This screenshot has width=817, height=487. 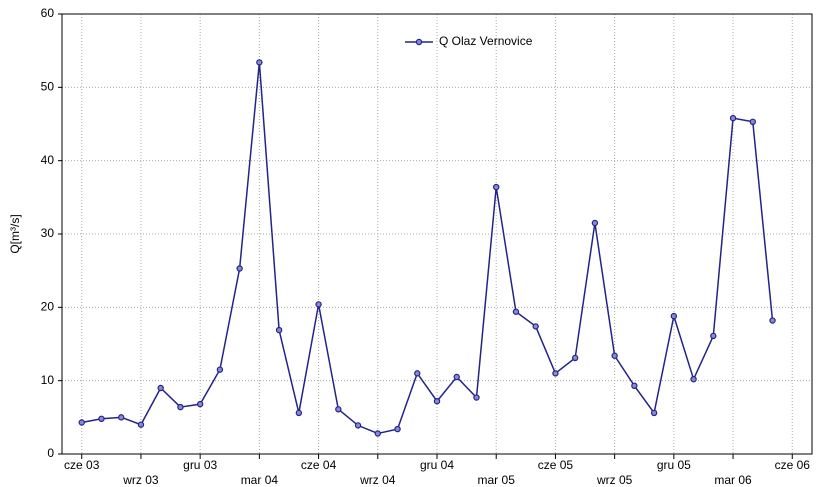 What do you see at coordinates (48, 13) in the screenshot?
I see `y-tick-label: 60` at bounding box center [48, 13].